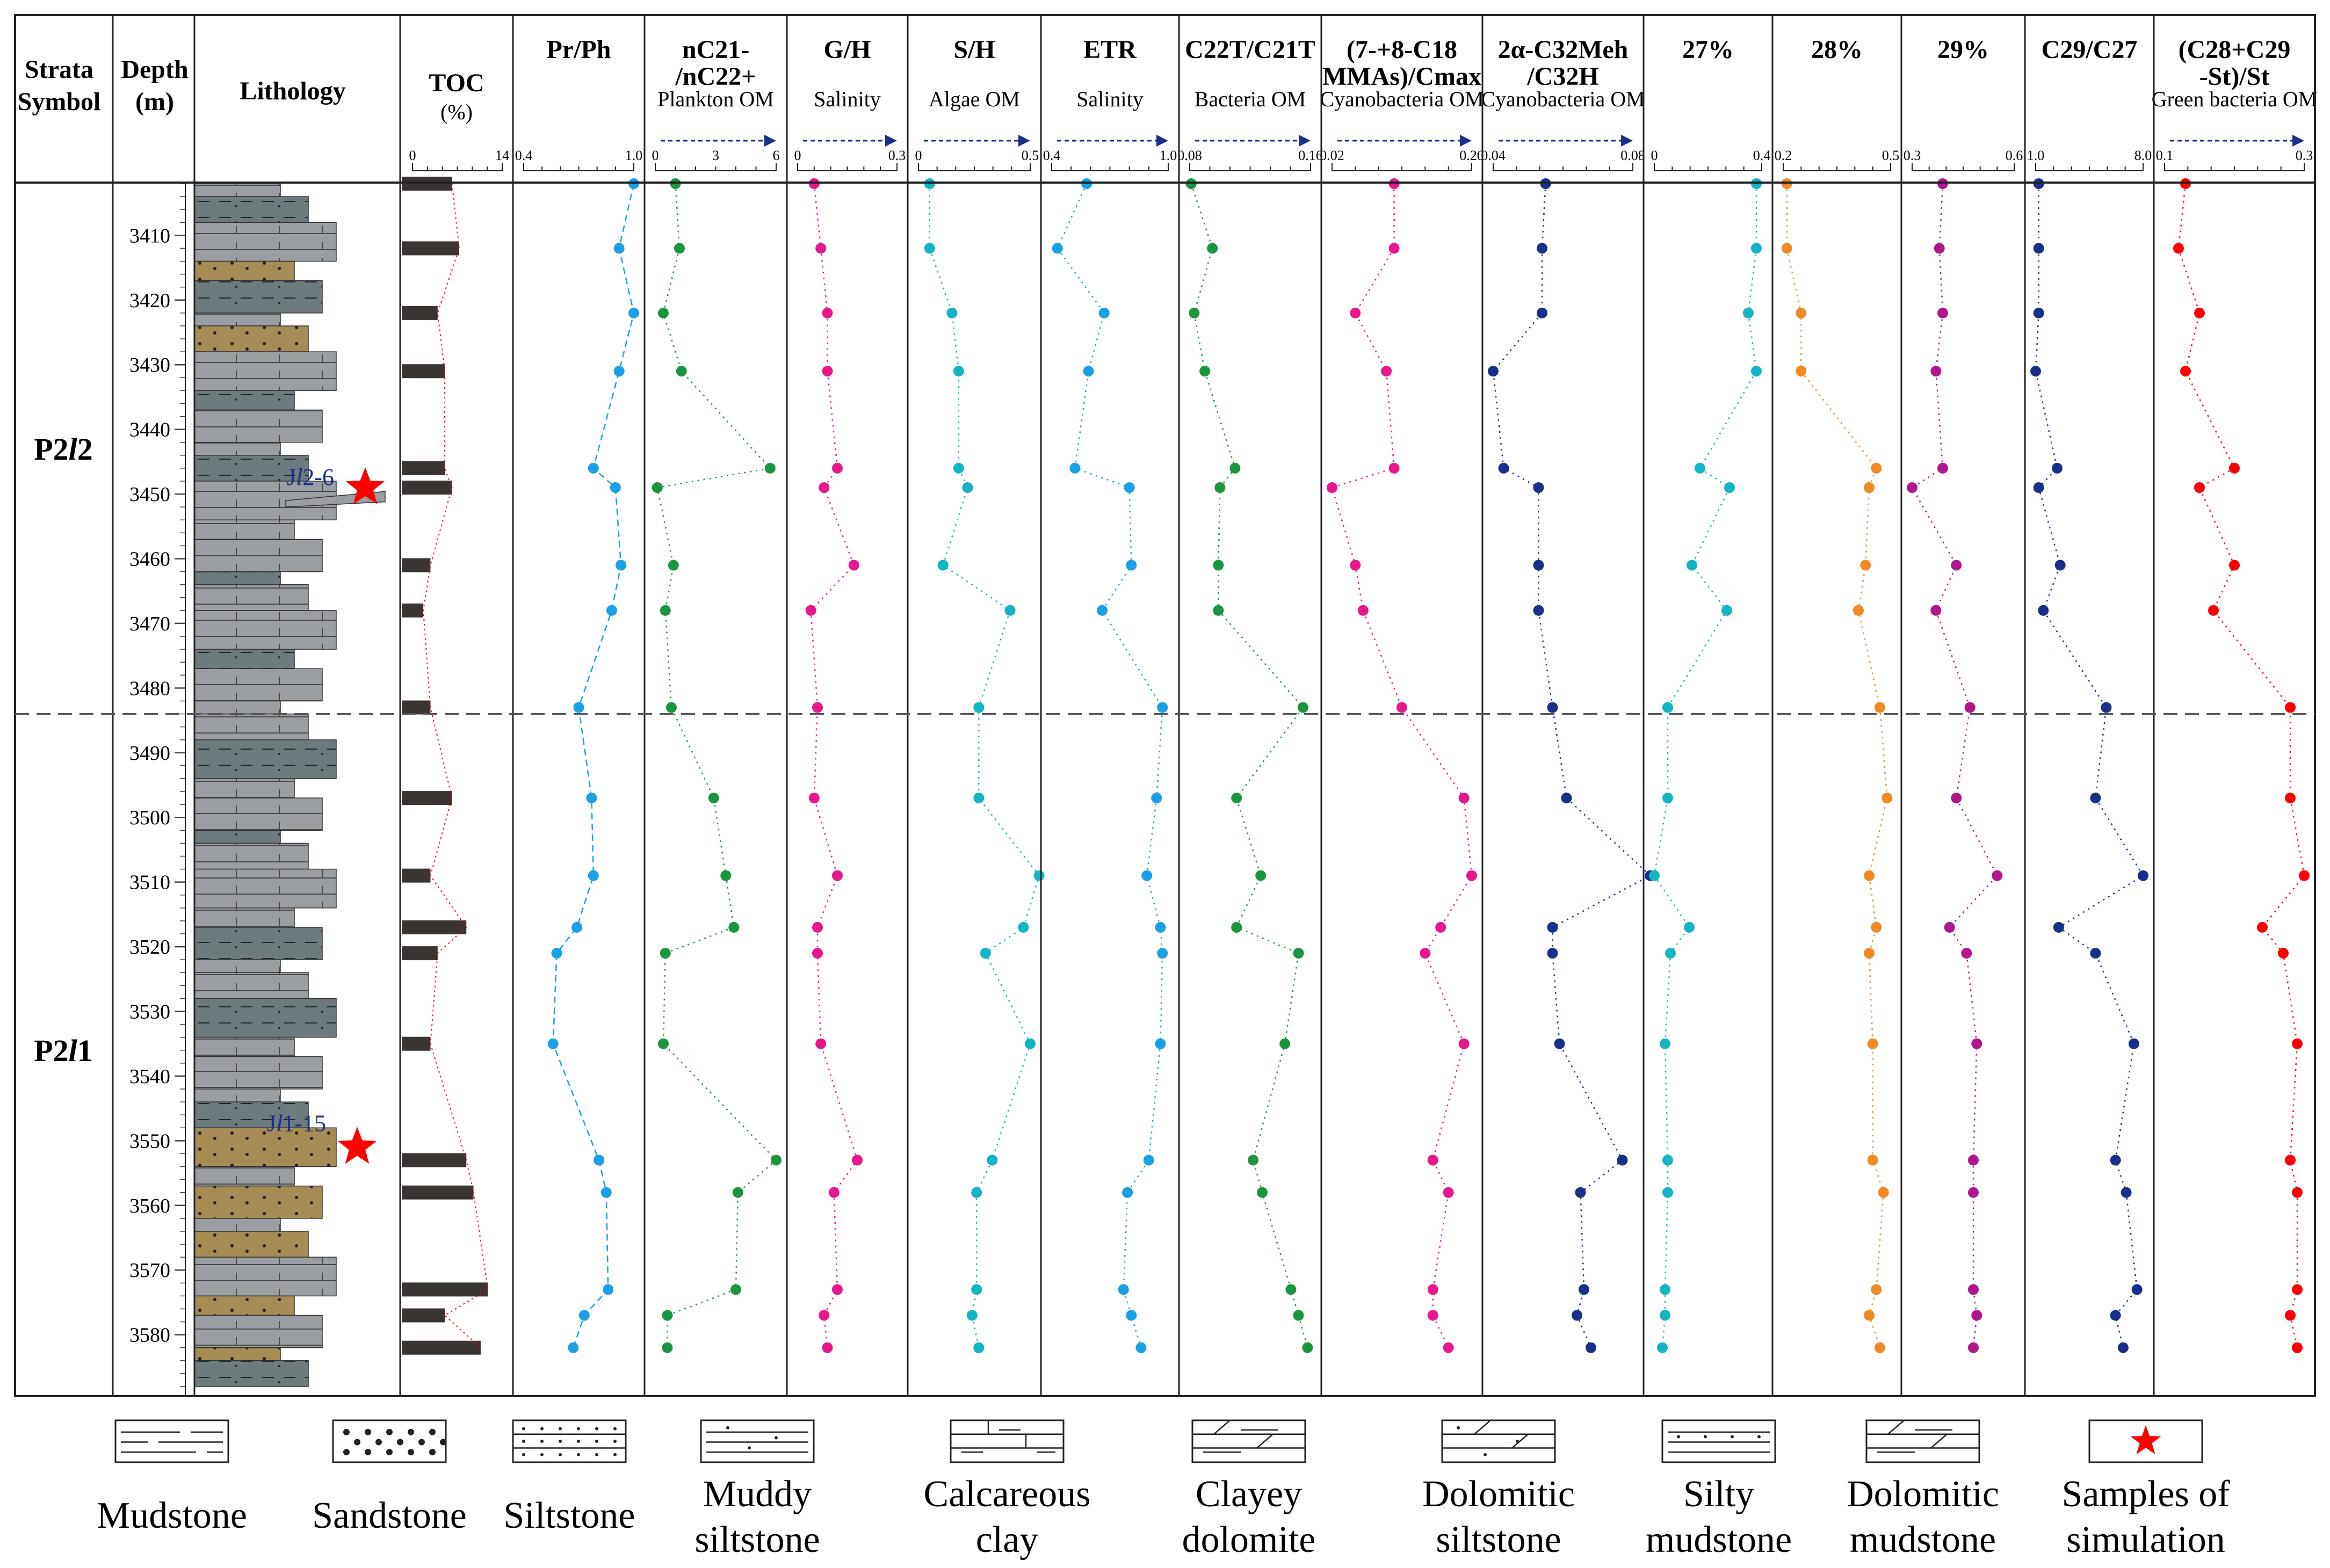 The image size is (2330, 1568). I want to click on track-header: G/H, so click(847, 49).